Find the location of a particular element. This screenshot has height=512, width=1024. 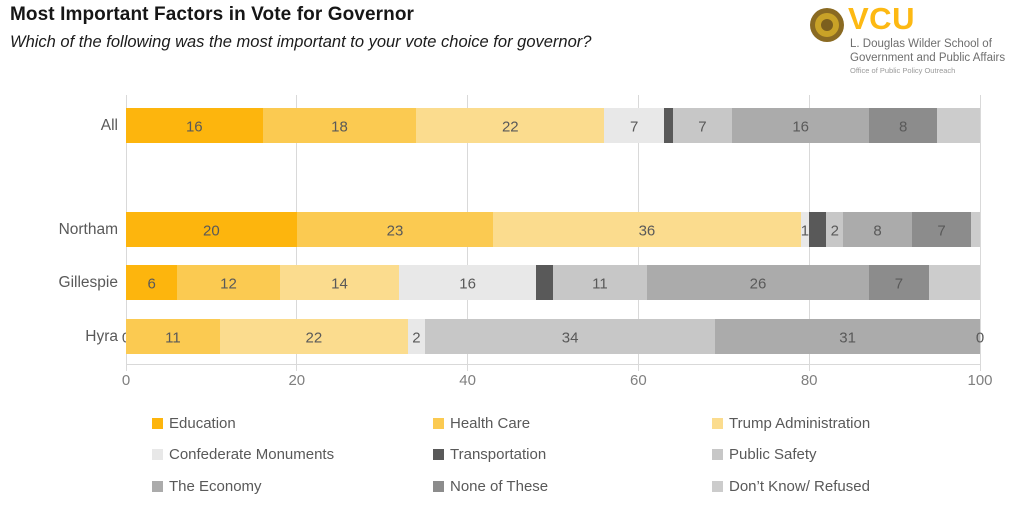

bar-value-label: 31 is located at coordinates (847, 337).